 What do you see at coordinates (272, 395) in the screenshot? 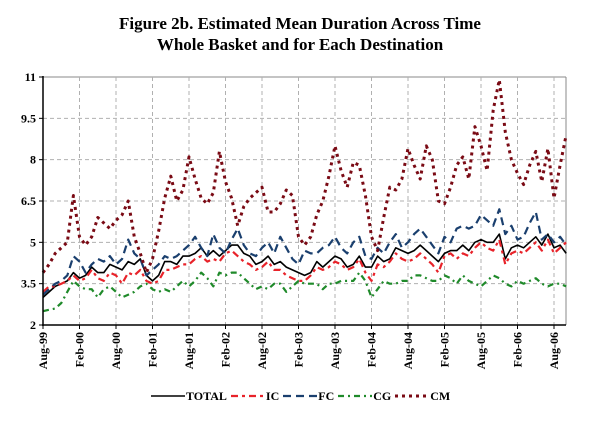
I see `legend-label: IC` at bounding box center [272, 395].